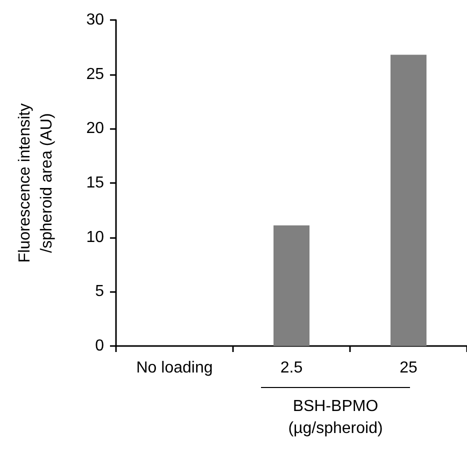 The width and height of the screenshot is (467, 450). What do you see at coordinates (95, 20) in the screenshot?
I see `y-tick-label: 30` at bounding box center [95, 20].